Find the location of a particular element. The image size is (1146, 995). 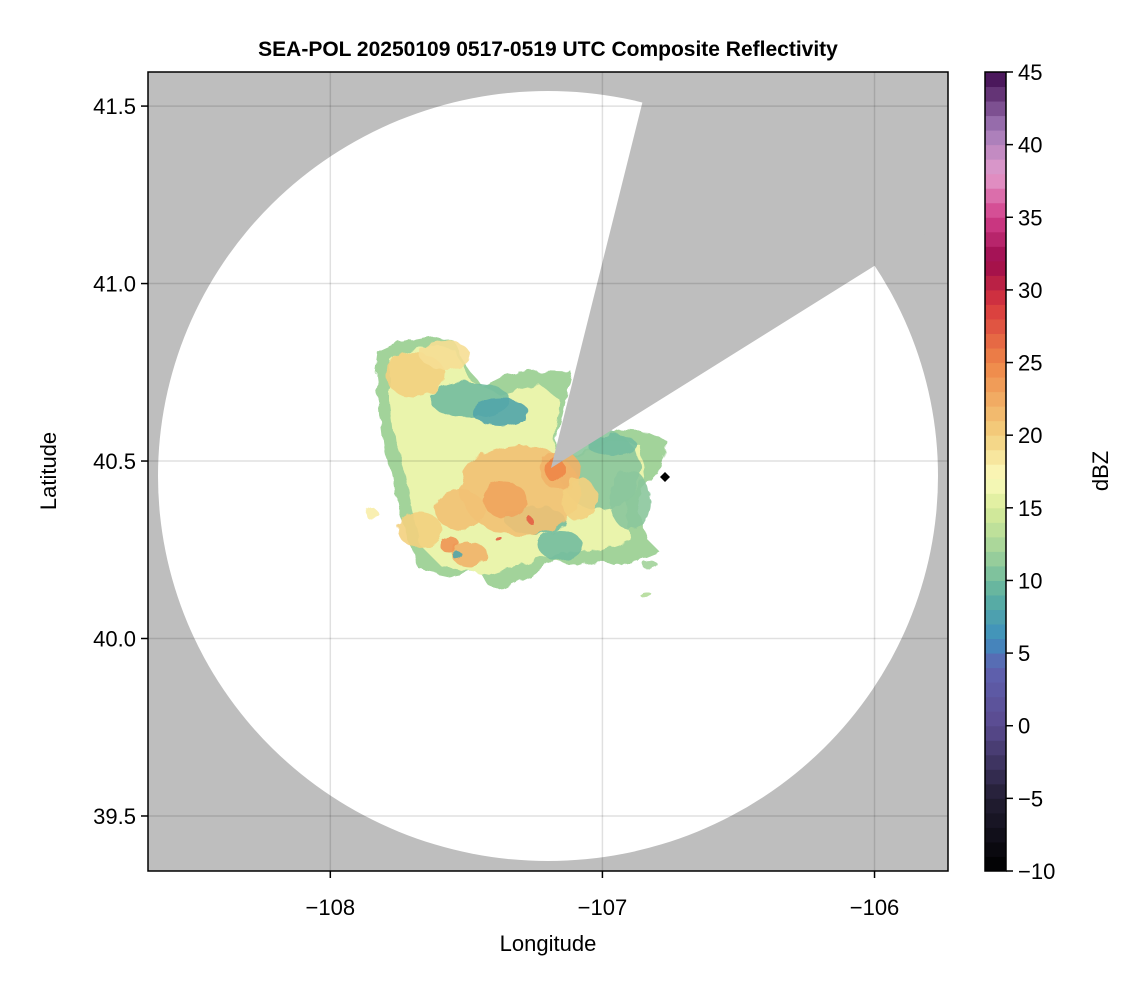

colorbar-tick-label: 0 is located at coordinates (1024, 726).